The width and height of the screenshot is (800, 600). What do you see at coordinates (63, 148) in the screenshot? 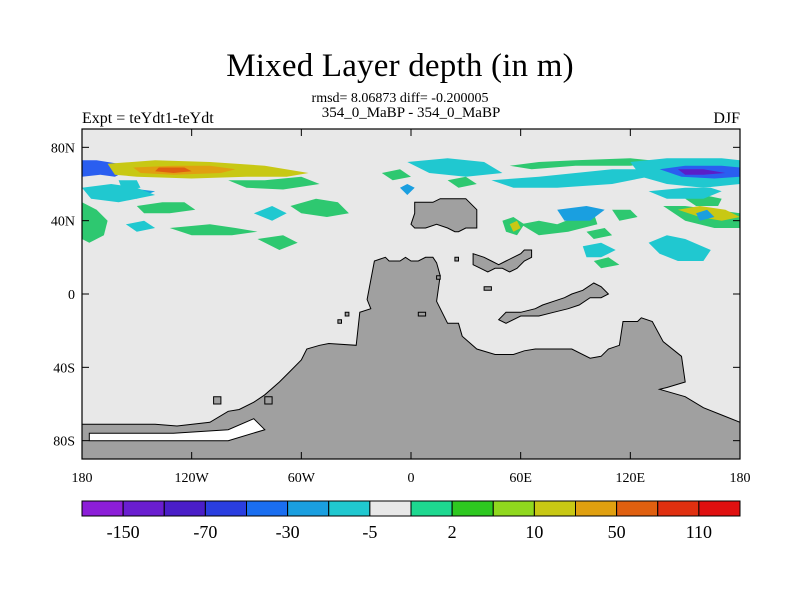
I see `y-tick-label-0: 80N` at bounding box center [63, 148].